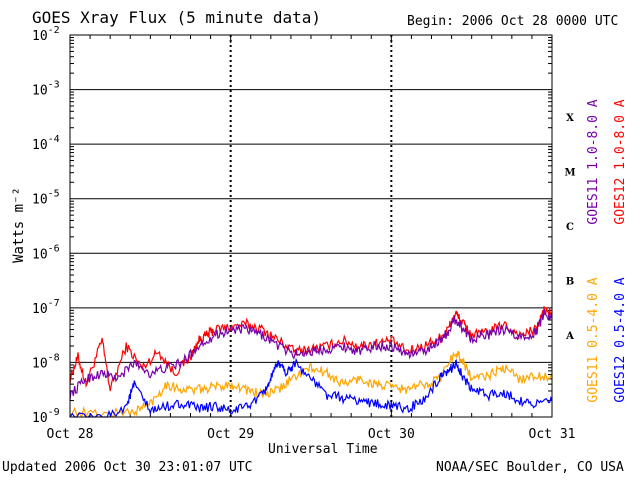  Describe the element at coordinates (19, 225) in the screenshot. I see `y-axis-label: Watts m⁻²` at that location.